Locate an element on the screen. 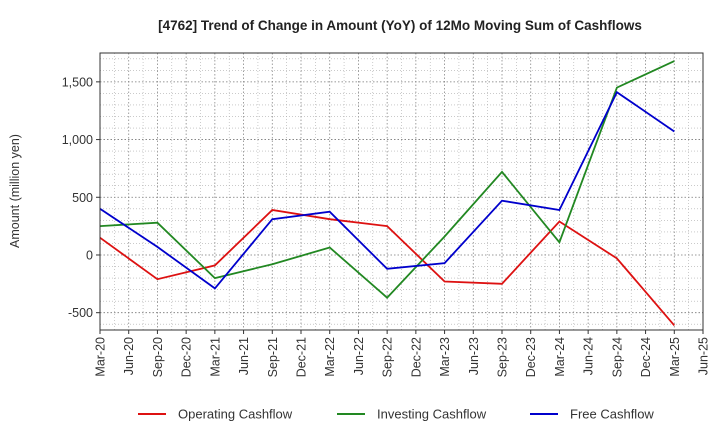 The width and height of the screenshot is (720, 440). legend-label: Investing Cashflow is located at coordinates (432, 414).